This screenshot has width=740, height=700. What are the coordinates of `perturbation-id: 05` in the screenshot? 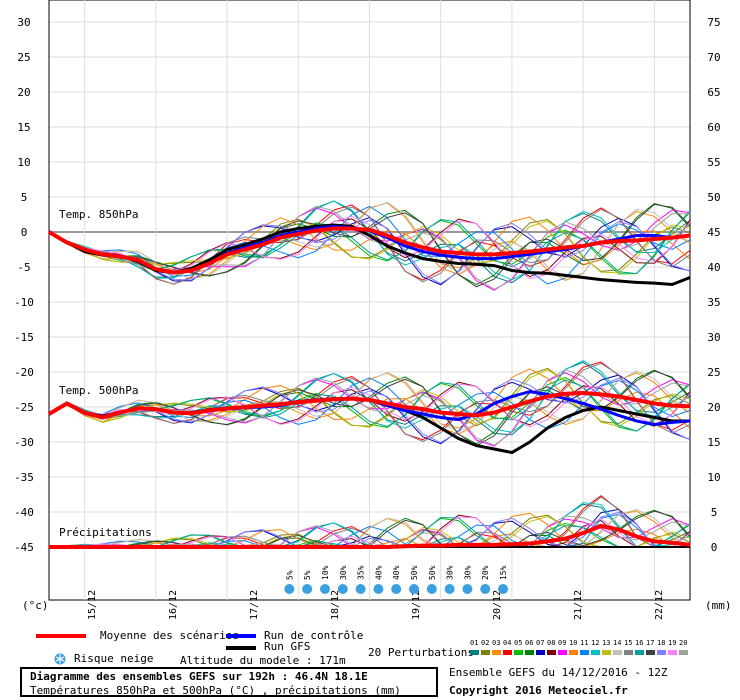 It's located at (518, 643).